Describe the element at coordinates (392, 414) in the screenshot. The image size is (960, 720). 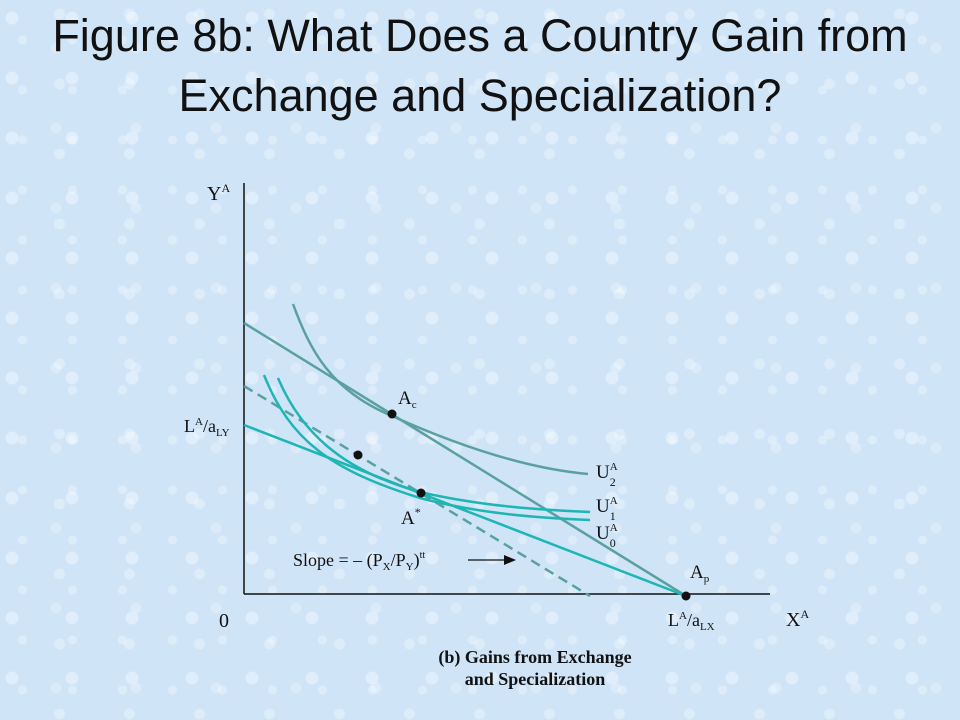
I see `point-a-c-marker` at that location.